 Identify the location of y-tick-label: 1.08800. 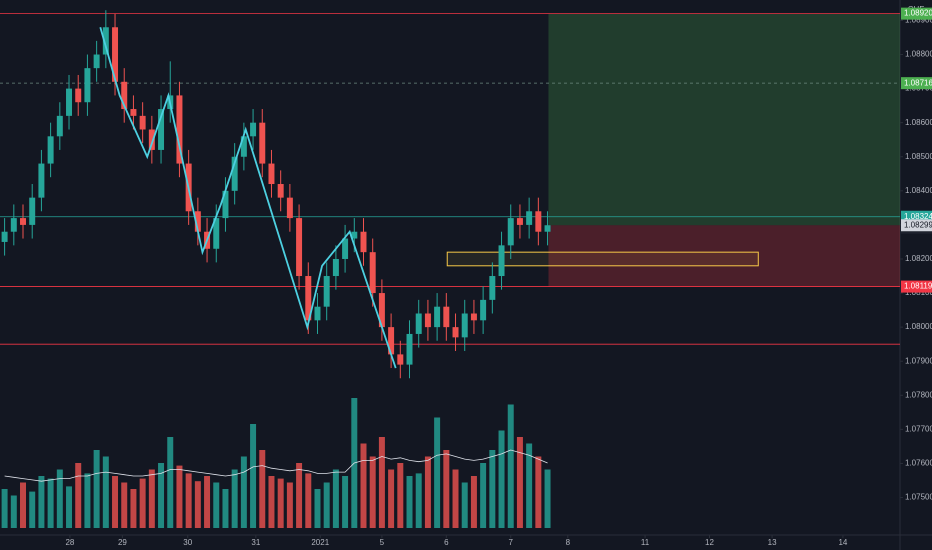
(918, 54).